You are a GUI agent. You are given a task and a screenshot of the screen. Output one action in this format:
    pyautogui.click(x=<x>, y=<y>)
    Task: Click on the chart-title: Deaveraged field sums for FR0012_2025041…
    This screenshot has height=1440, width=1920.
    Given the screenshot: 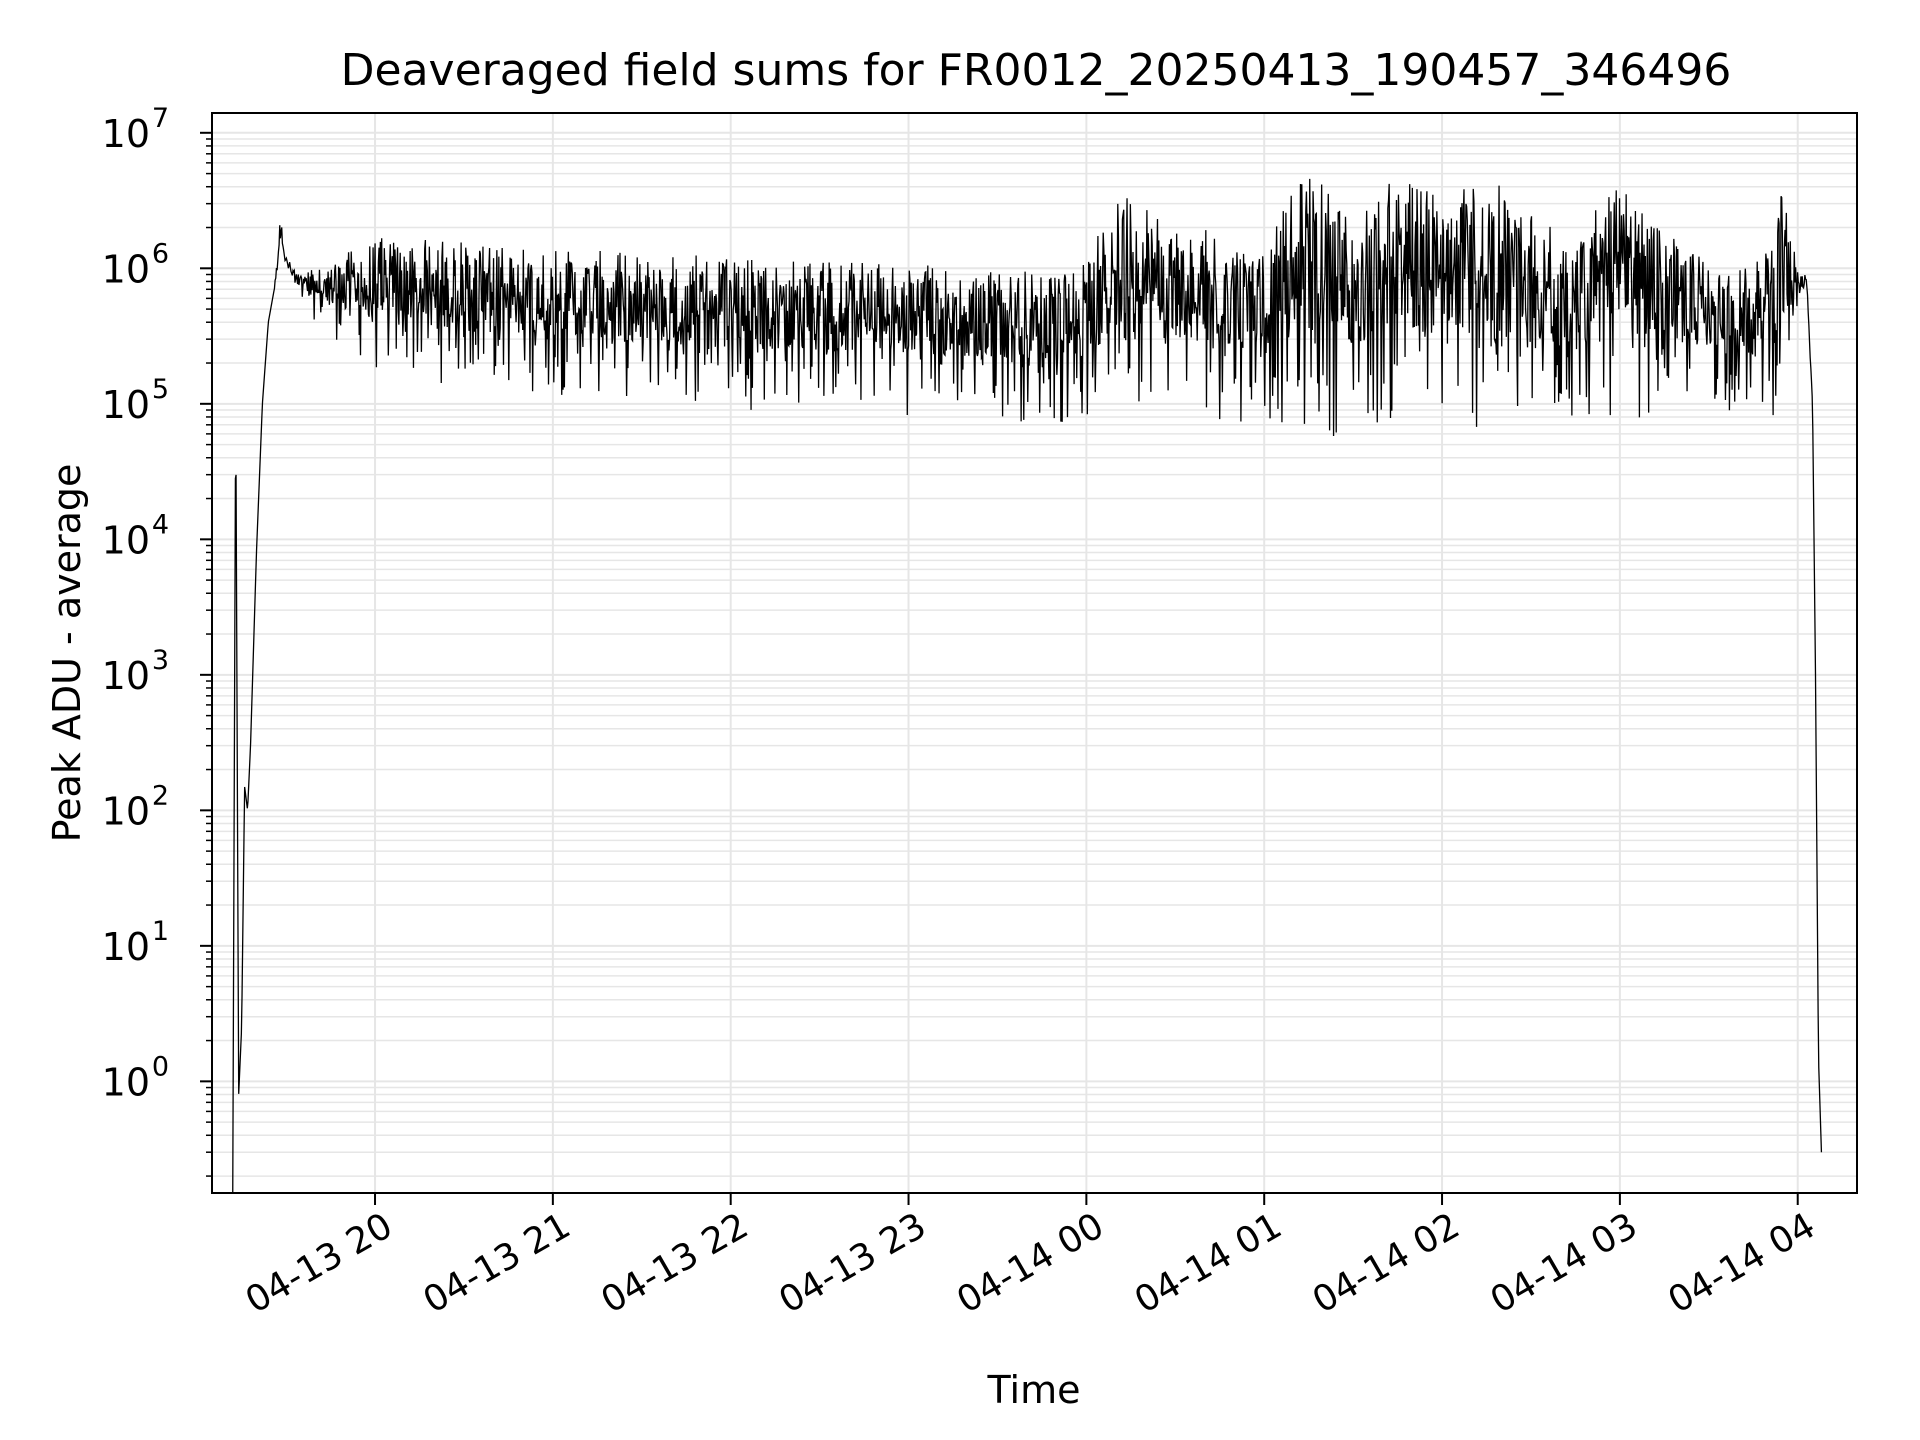 What is the action you would take?
    pyautogui.click(x=1036, y=70)
    